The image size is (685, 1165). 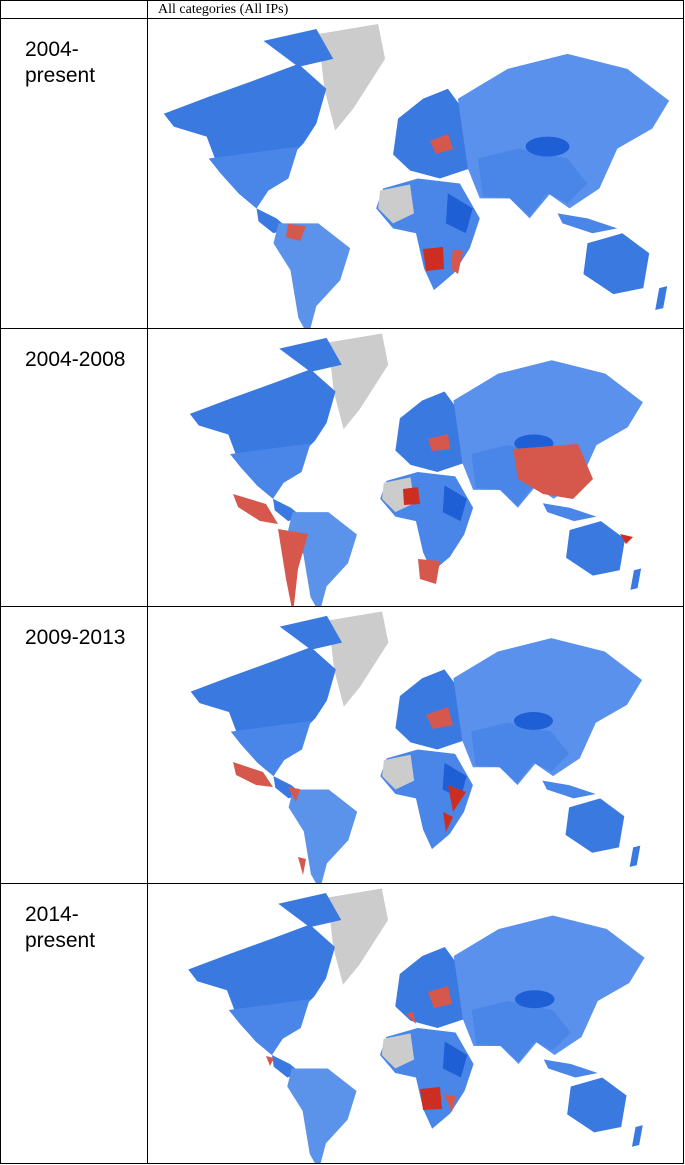 I want to click on period-label: 2004-present, so click(x=74, y=173).